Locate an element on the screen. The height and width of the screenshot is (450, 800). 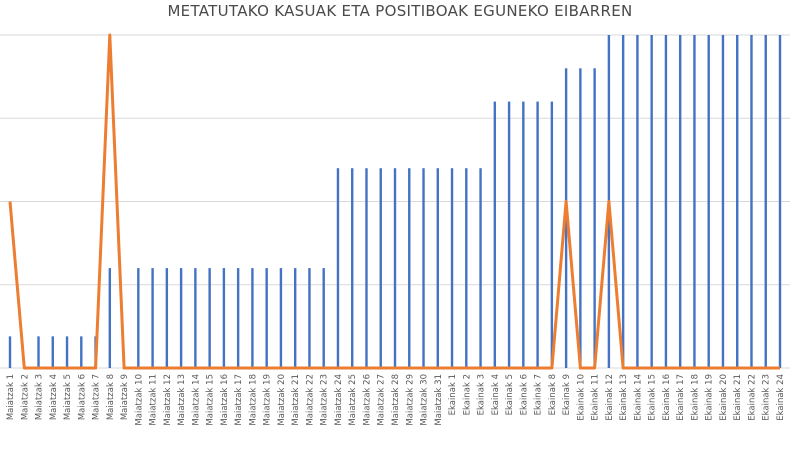
x-tick-label: Maiatzak 22 is located at coordinates (310, 400).